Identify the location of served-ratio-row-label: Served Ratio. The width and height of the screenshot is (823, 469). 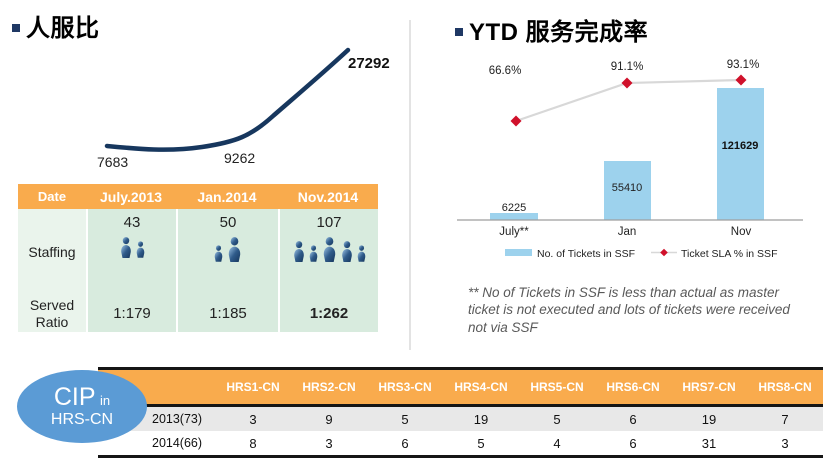
(52, 313).